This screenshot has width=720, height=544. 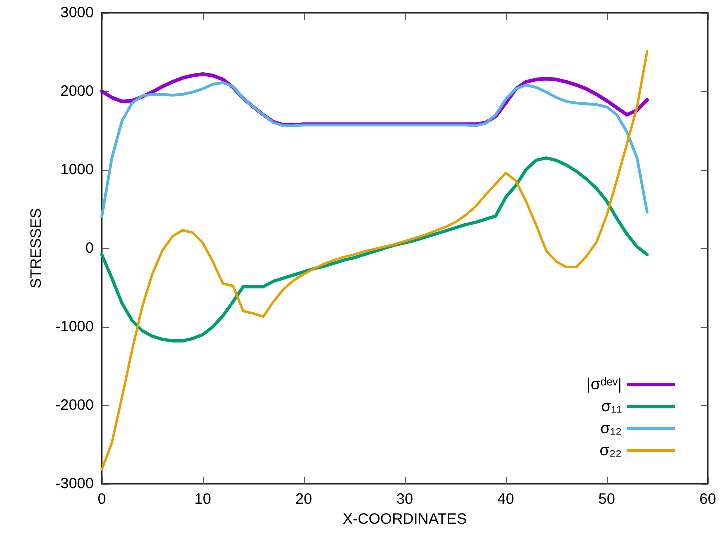 What do you see at coordinates (405, 499) in the screenshot?
I see `x-tick-label: 30` at bounding box center [405, 499].